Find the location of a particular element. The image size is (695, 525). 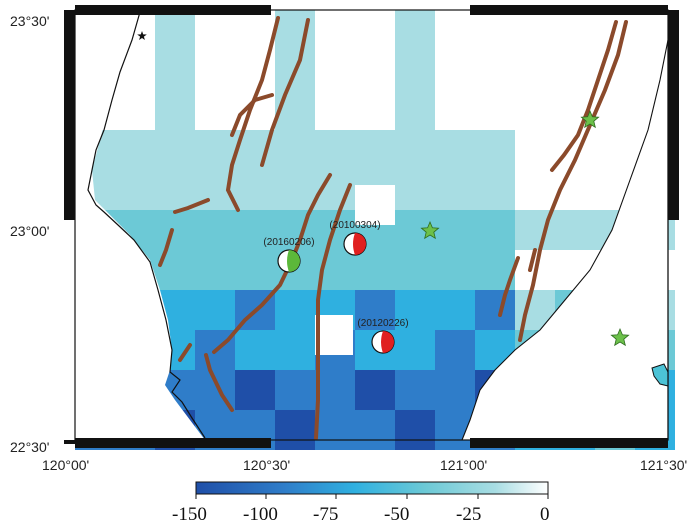

lat-label-south: 22°30' is located at coordinates (29, 447).